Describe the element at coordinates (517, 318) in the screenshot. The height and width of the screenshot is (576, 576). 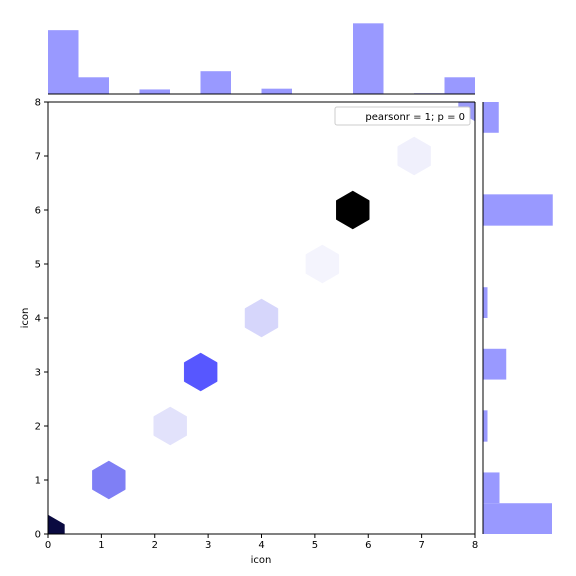
I see `y-marginal-histogram` at that location.